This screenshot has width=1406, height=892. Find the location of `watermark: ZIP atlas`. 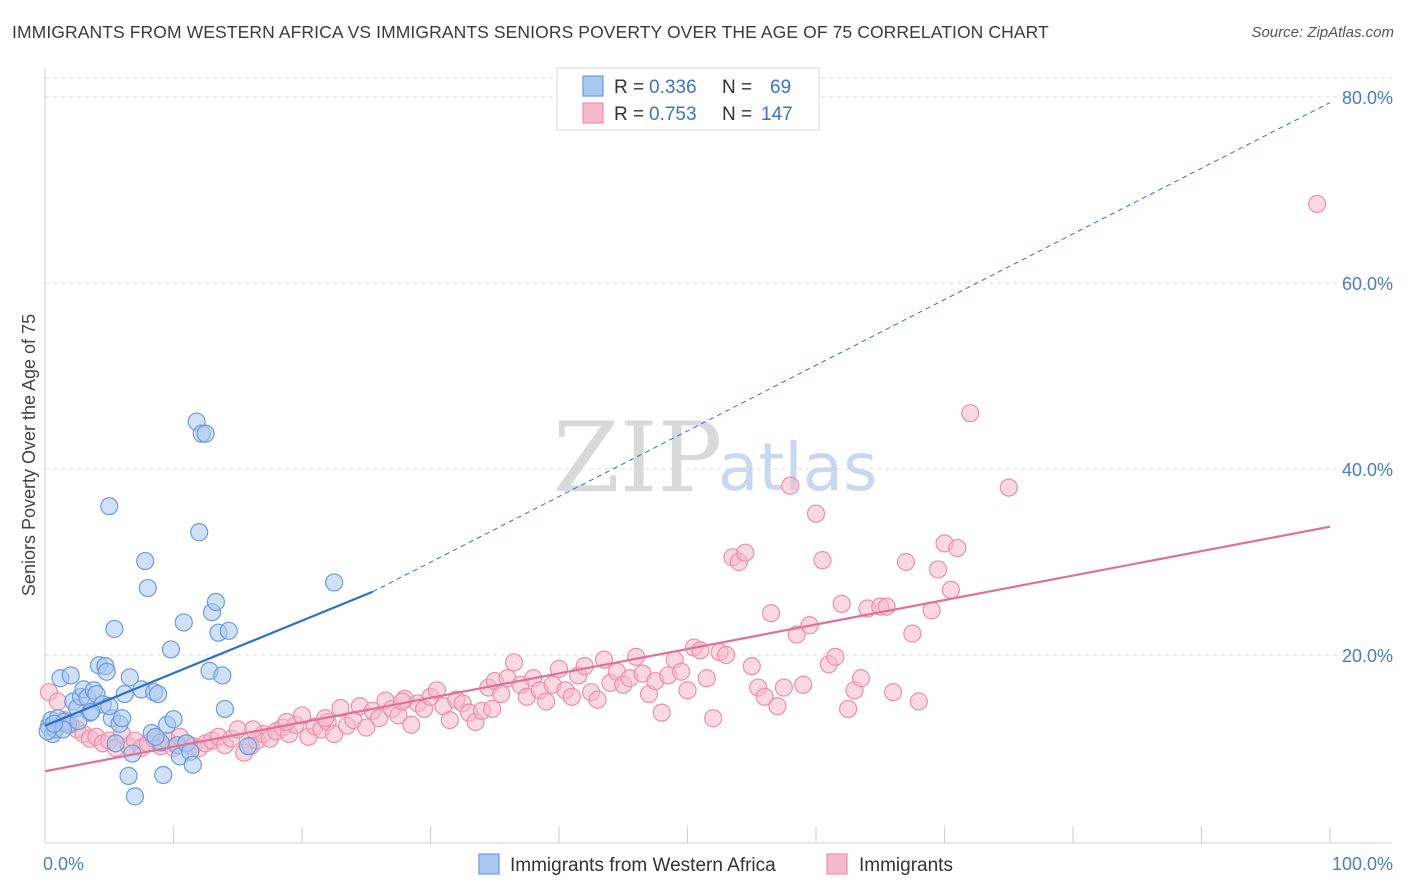

watermark: ZIP atlas is located at coordinates (715, 458).